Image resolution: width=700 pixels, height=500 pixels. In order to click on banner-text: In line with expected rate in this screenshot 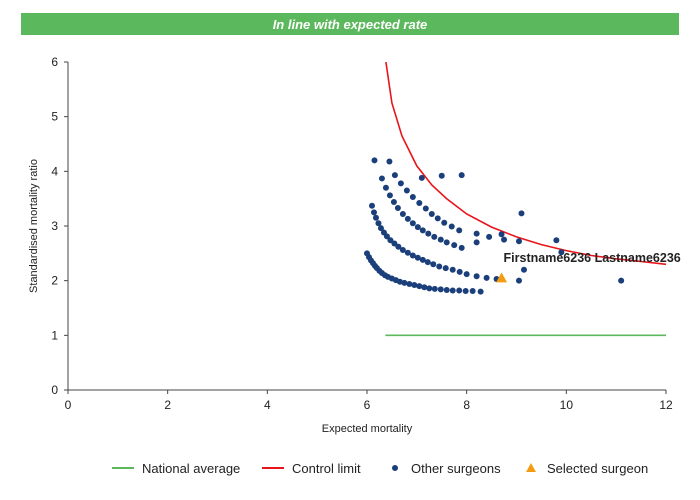, I will do `click(350, 24)`.